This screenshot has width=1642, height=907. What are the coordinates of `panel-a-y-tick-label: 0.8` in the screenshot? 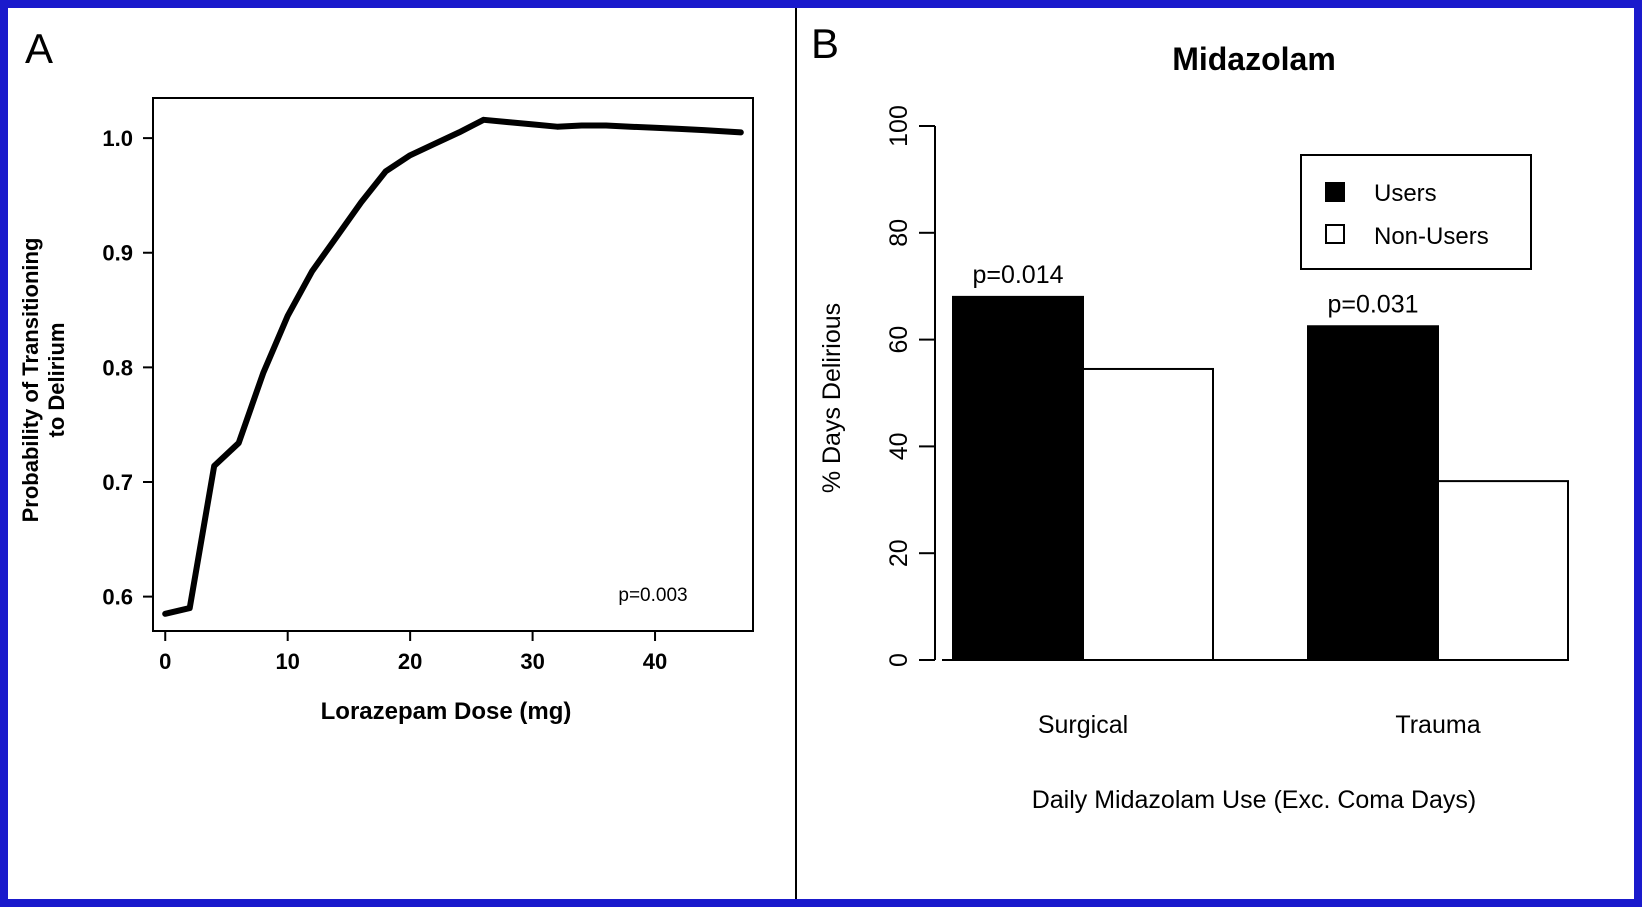 It's located at (117, 367).